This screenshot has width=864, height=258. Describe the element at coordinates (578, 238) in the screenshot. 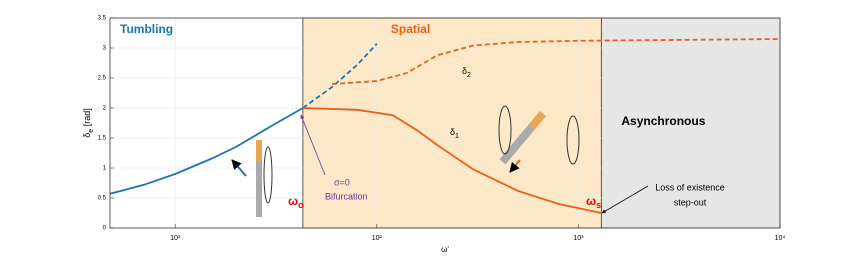

I see `x-tick-label: 10³` at that location.